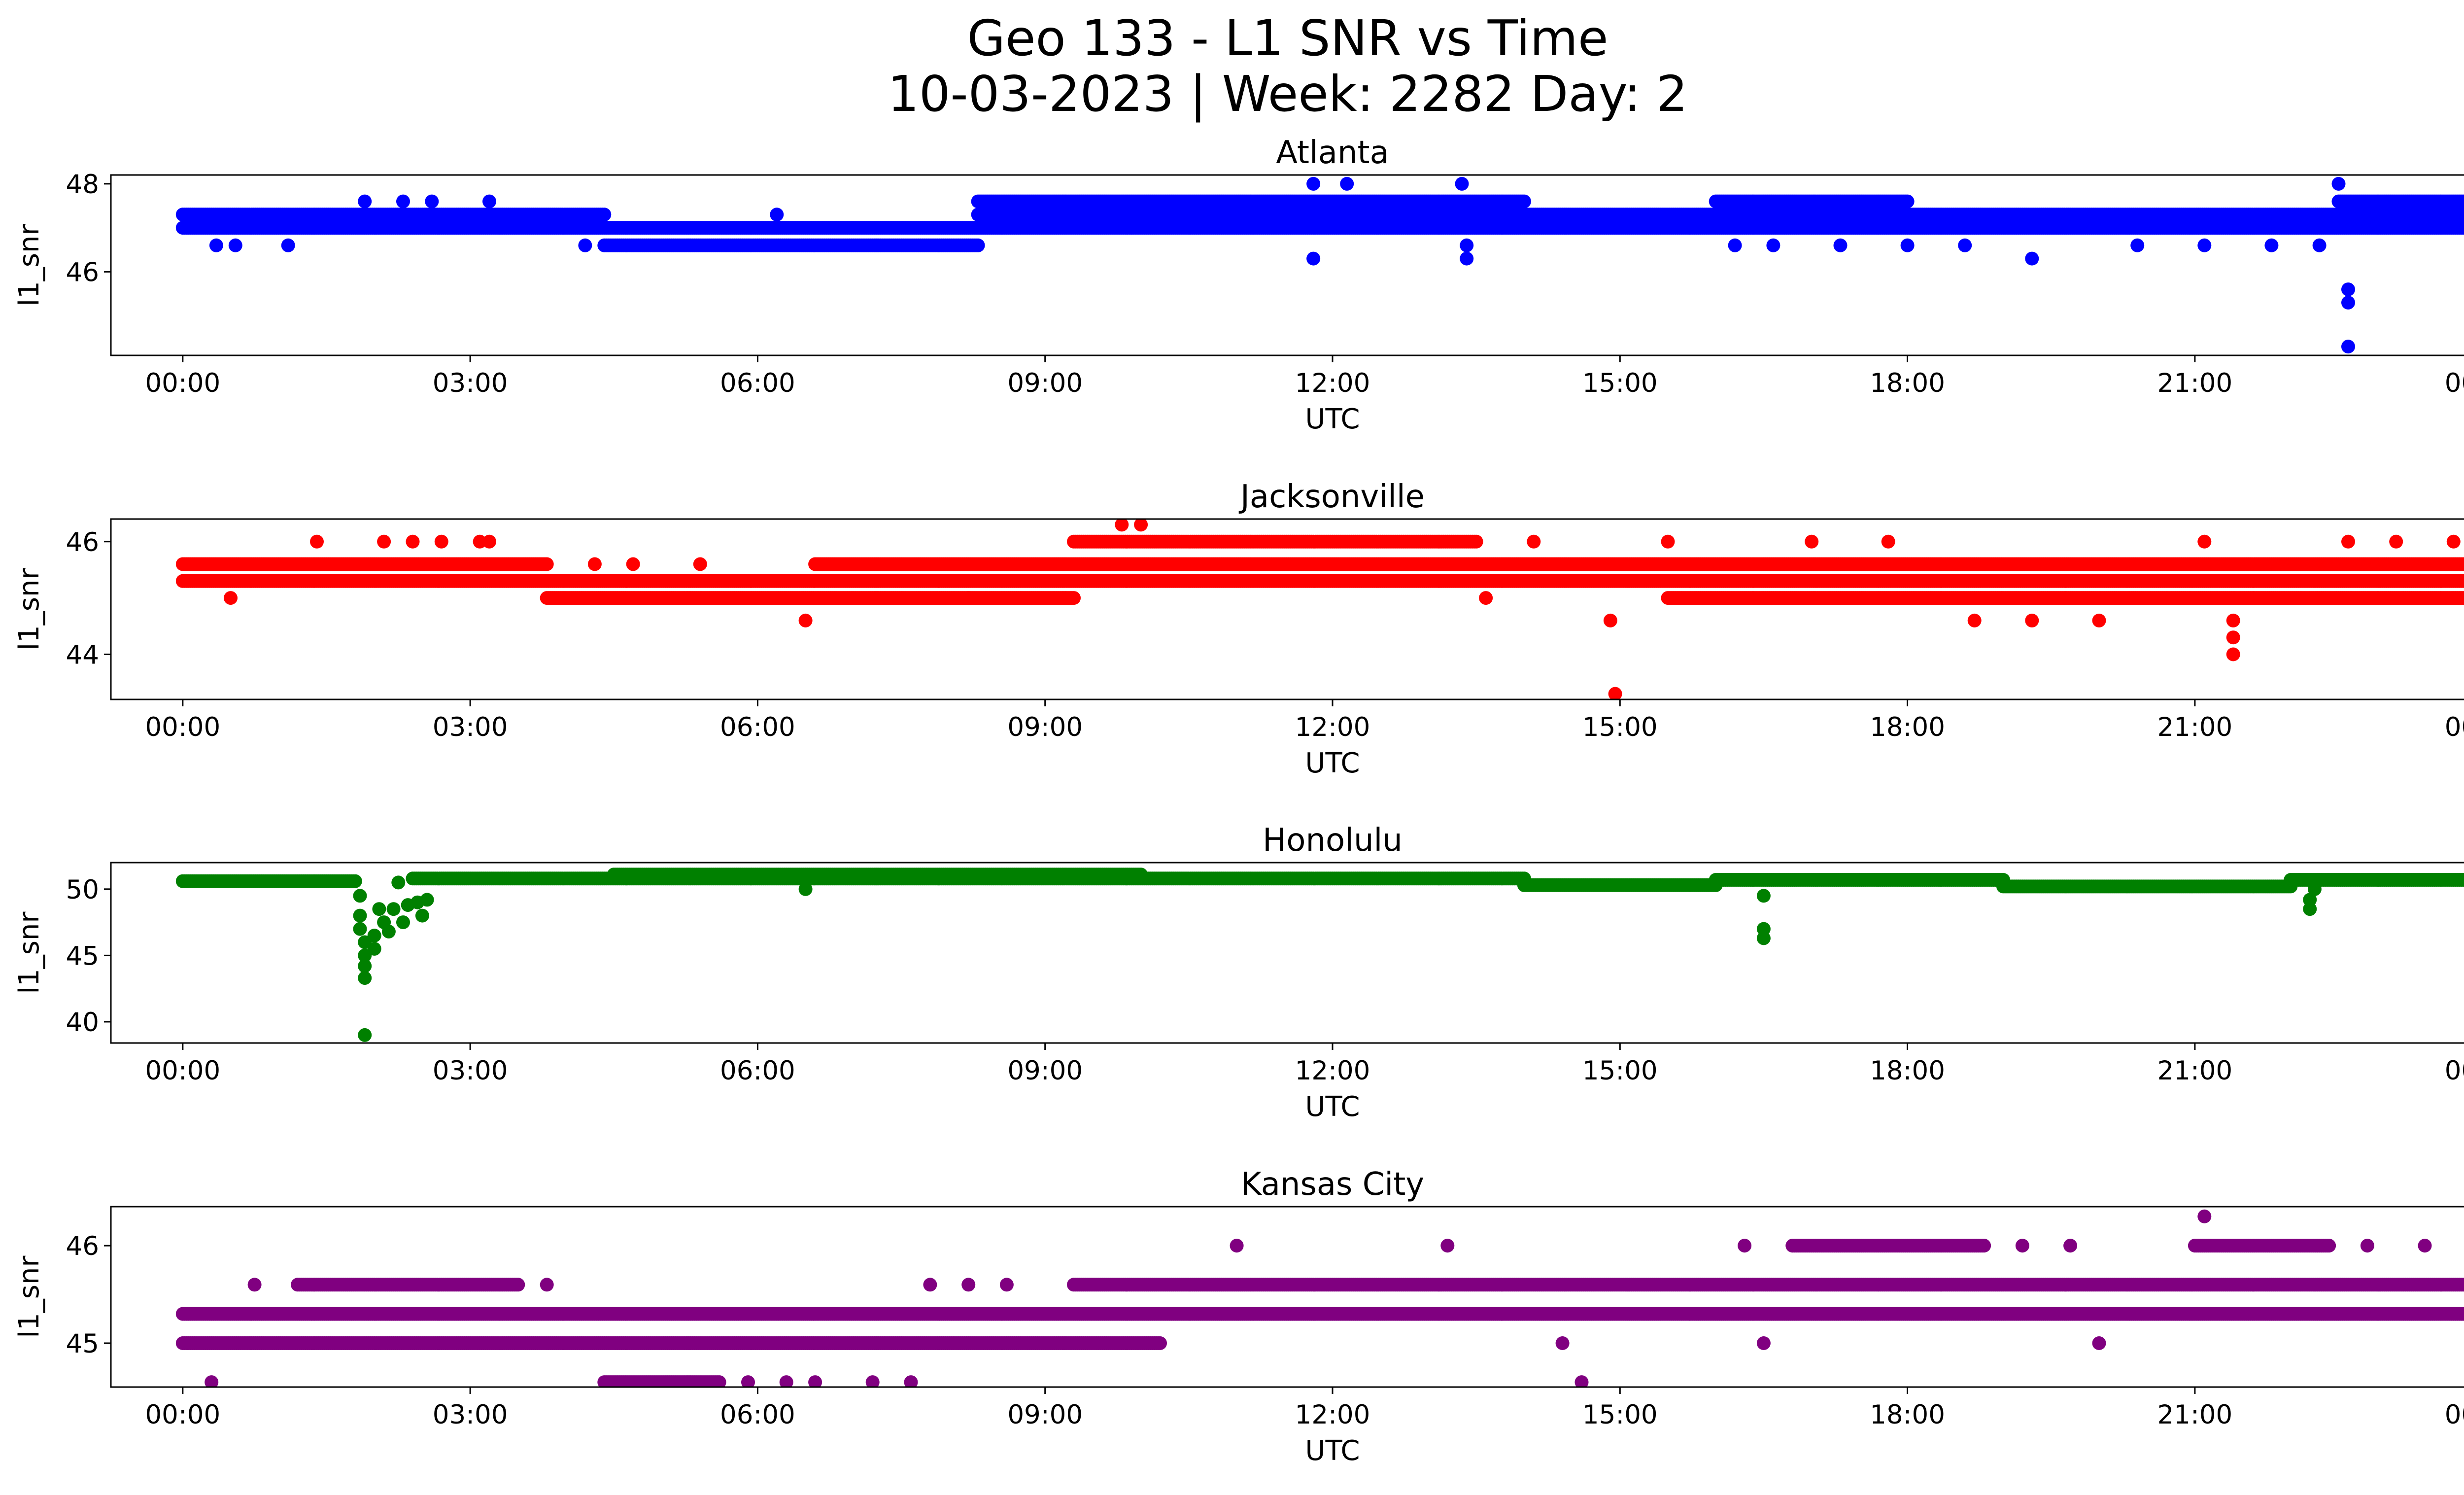 This screenshot has width=2464, height=1495. I want to click on atlanta-x-tick-label: 15:00, so click(1620, 383).